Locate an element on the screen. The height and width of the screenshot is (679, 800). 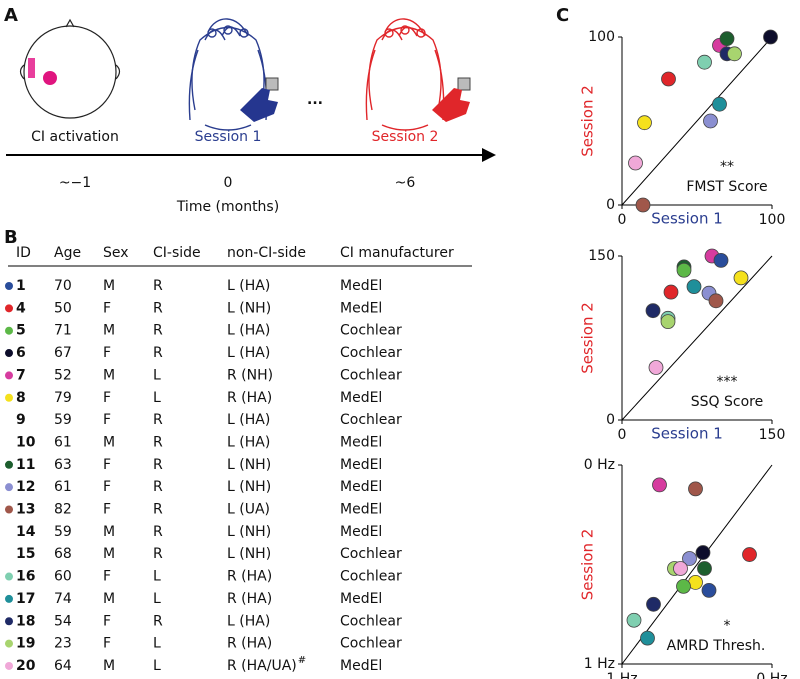
session2-head is located at coordinates (405, 74).